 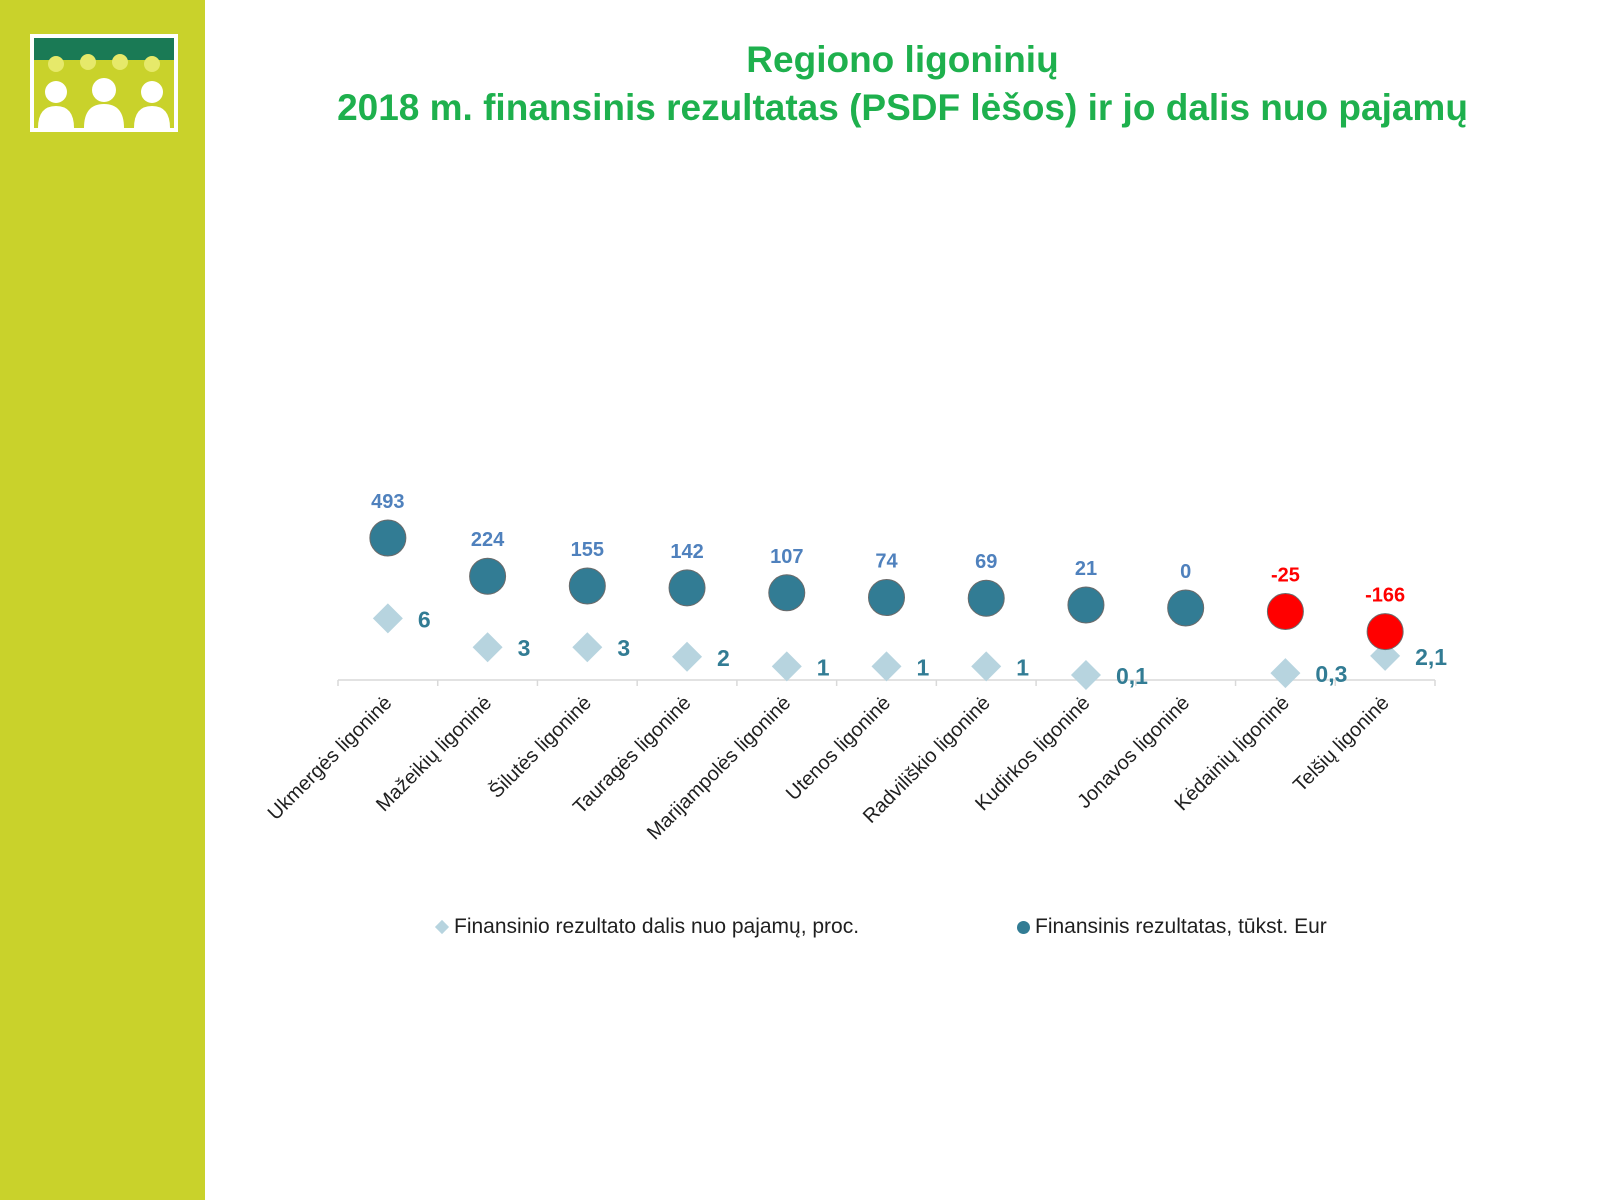 What do you see at coordinates (1132, 676) in the screenshot?
I see `percent-data-label: 0,1` at bounding box center [1132, 676].